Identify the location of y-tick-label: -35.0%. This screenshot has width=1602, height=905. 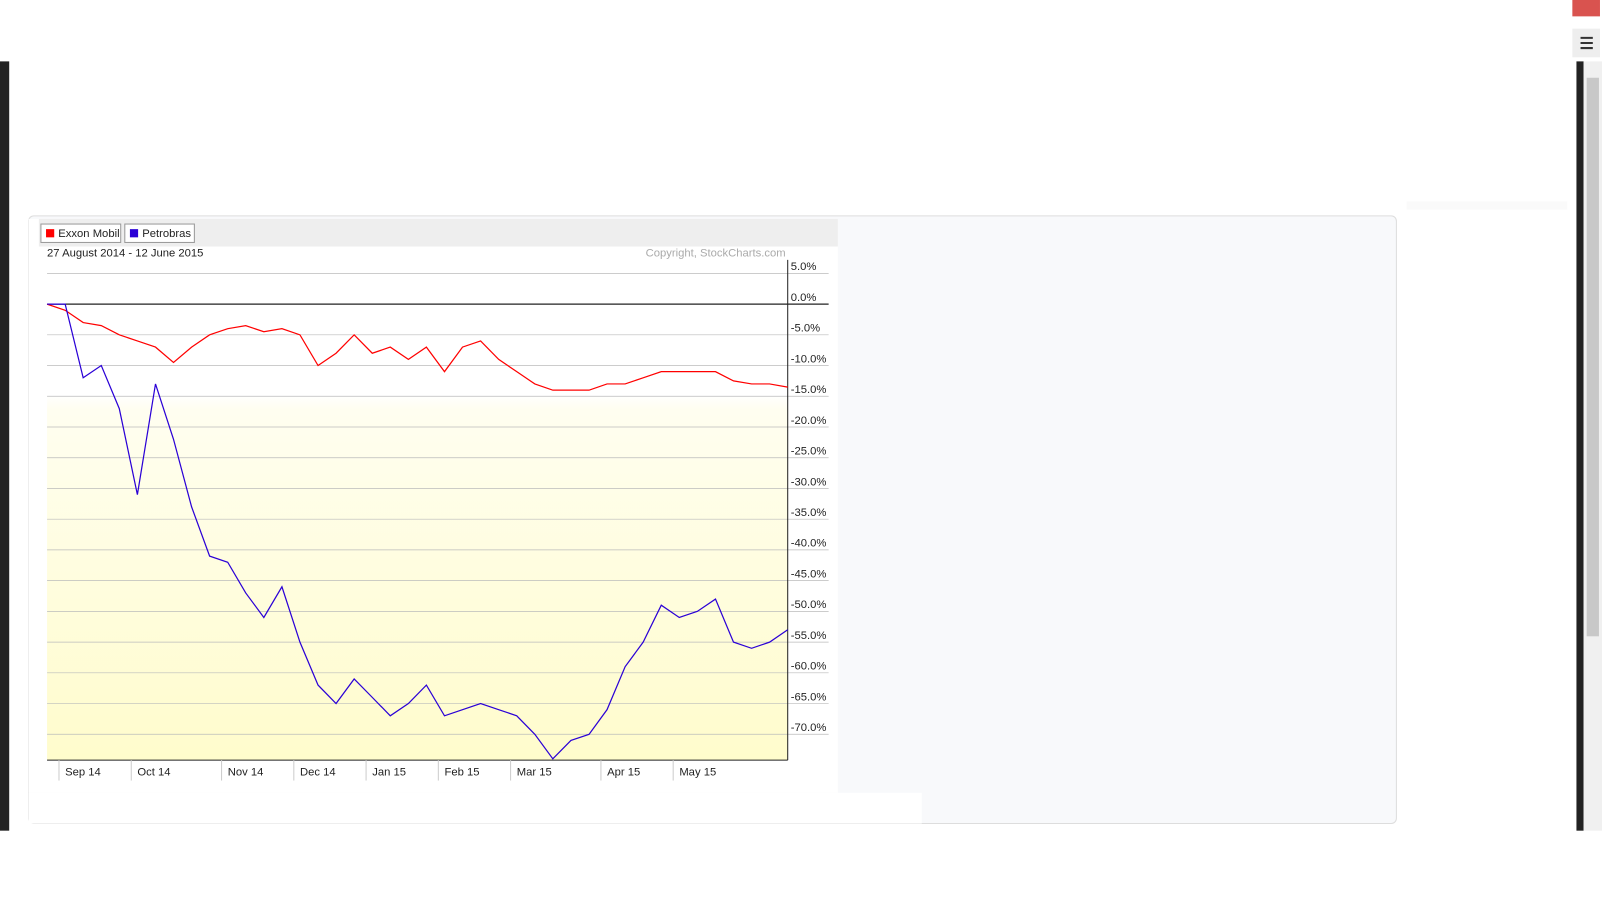
(809, 513).